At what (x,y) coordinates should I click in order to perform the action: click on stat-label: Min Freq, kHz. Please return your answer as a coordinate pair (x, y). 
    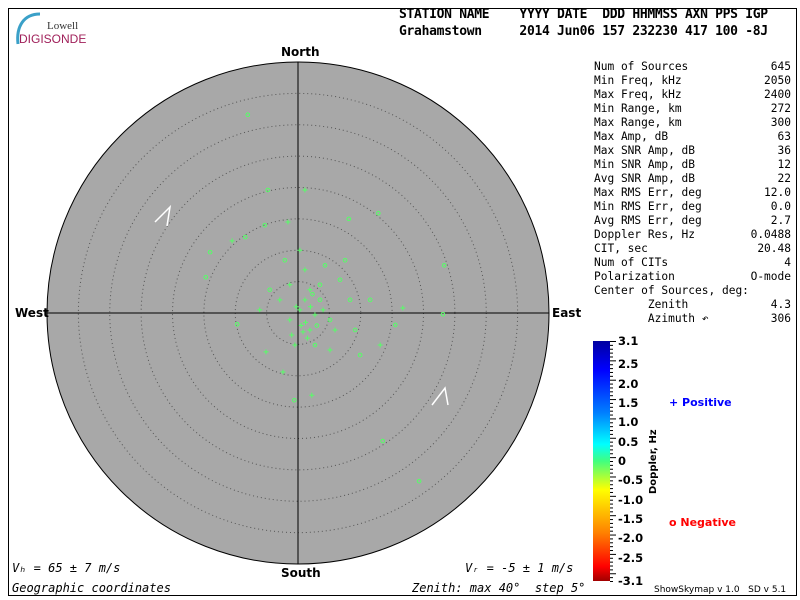
    Looking at the image, I should click on (638, 80).